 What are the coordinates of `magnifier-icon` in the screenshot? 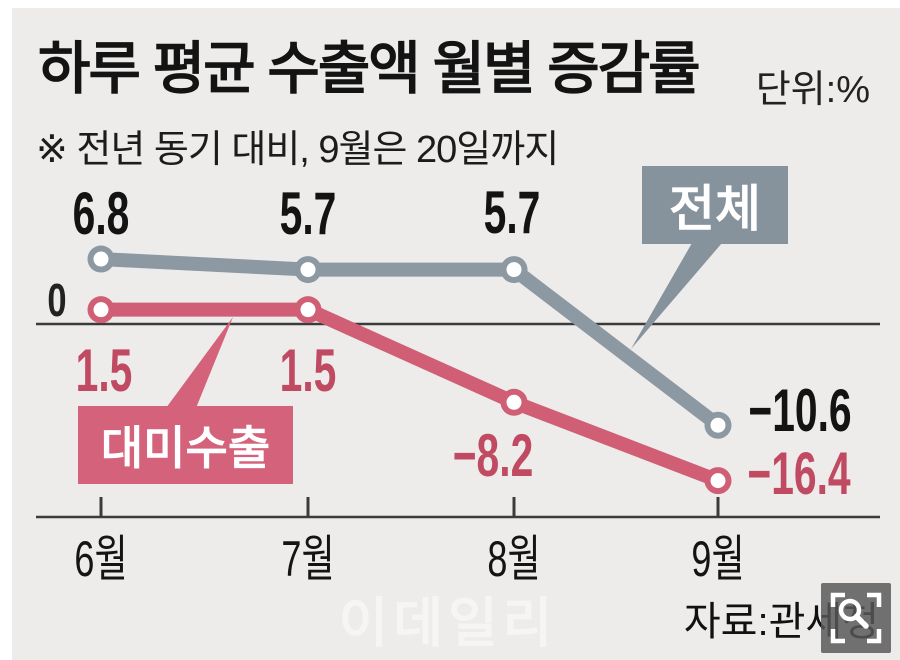 It's located at (856, 618).